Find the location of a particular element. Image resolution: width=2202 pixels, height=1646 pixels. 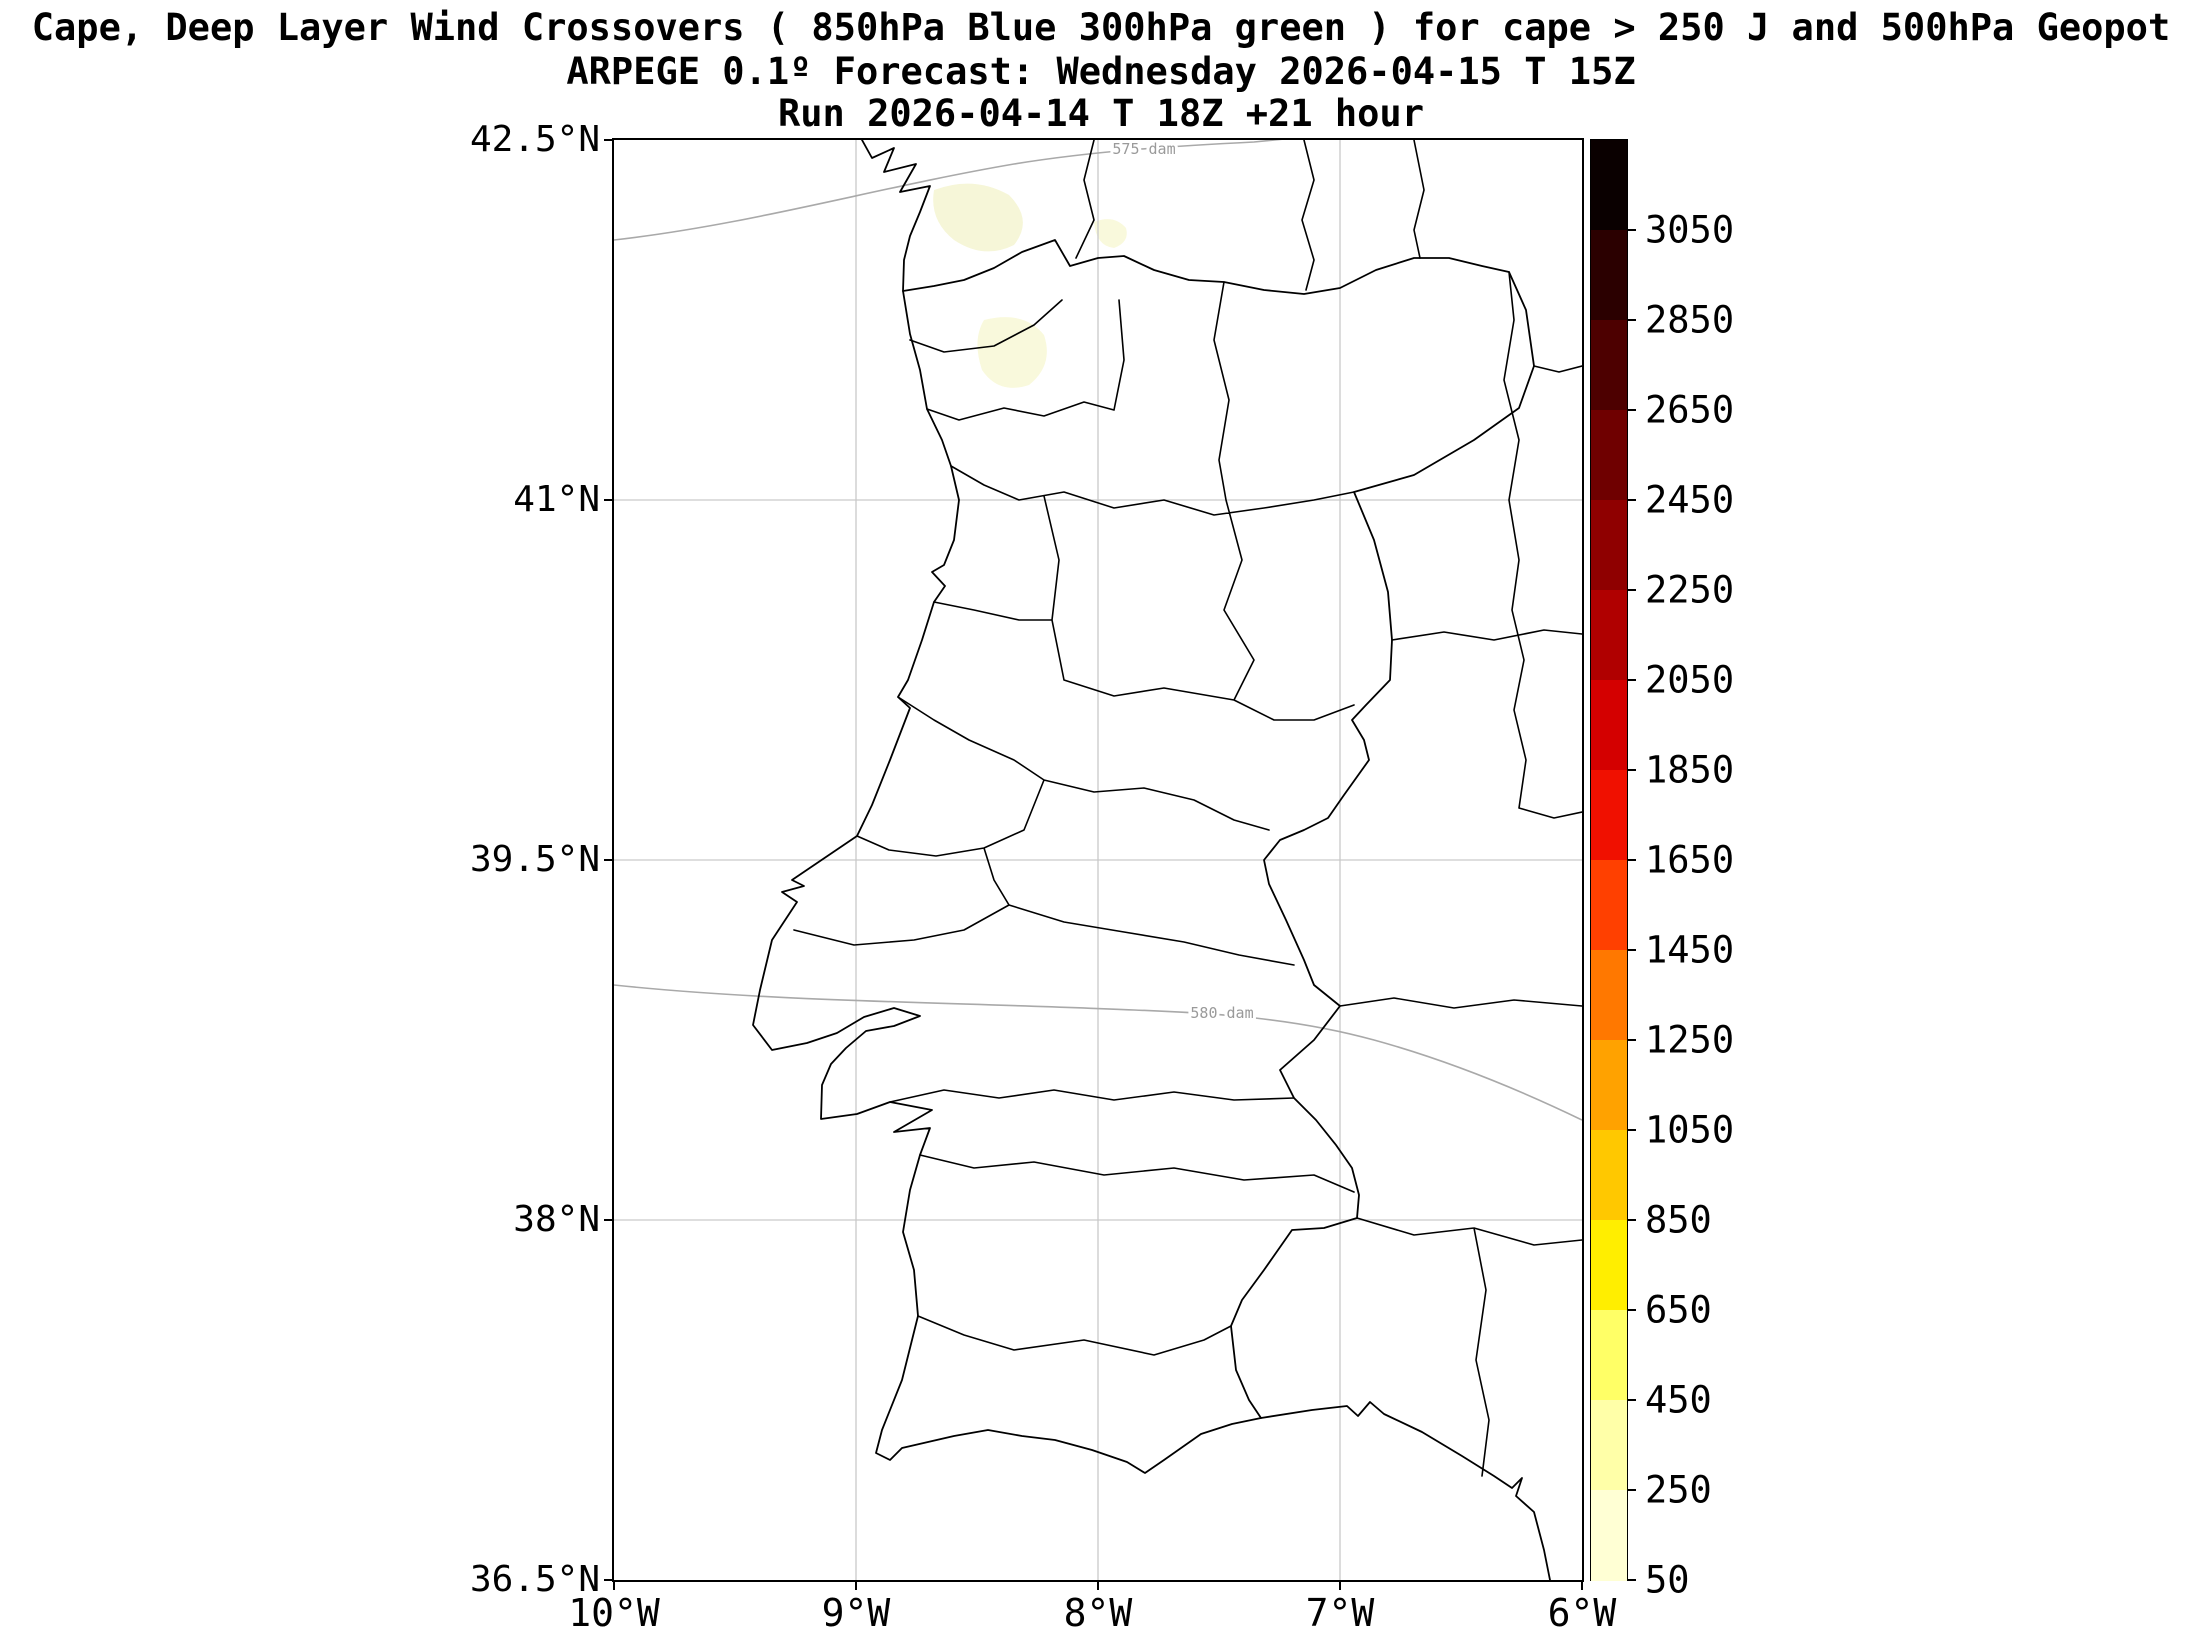

y-axis-tick-label: 42.5°N is located at coordinates (534, 139).